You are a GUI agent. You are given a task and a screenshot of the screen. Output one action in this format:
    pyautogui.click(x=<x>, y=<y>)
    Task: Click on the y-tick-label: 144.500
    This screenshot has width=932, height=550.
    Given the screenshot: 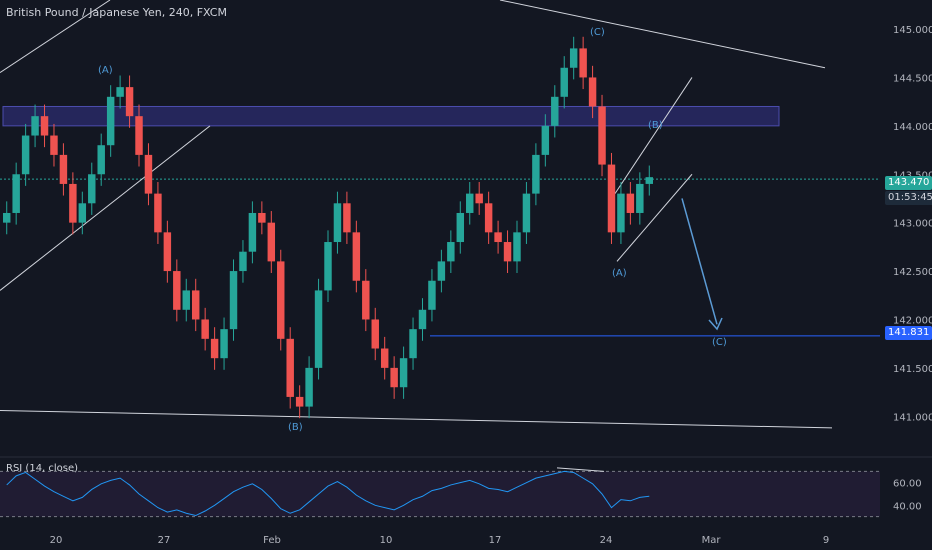 What is the action you would take?
    pyautogui.click(x=912, y=78)
    